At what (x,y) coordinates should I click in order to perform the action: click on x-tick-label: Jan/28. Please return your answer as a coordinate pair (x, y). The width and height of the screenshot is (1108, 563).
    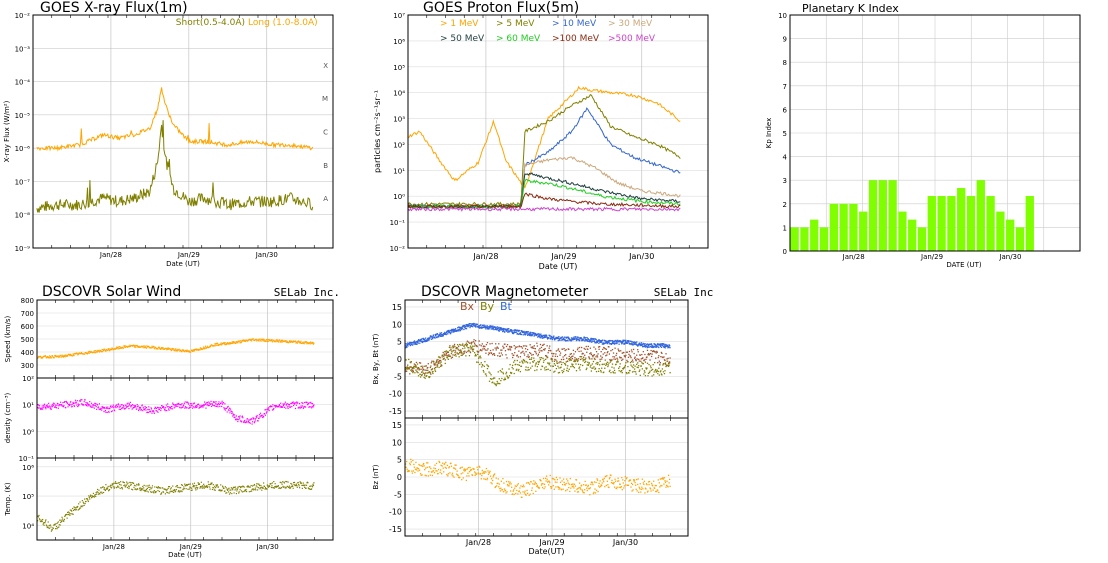
    Looking at the image, I should click on (110, 255).